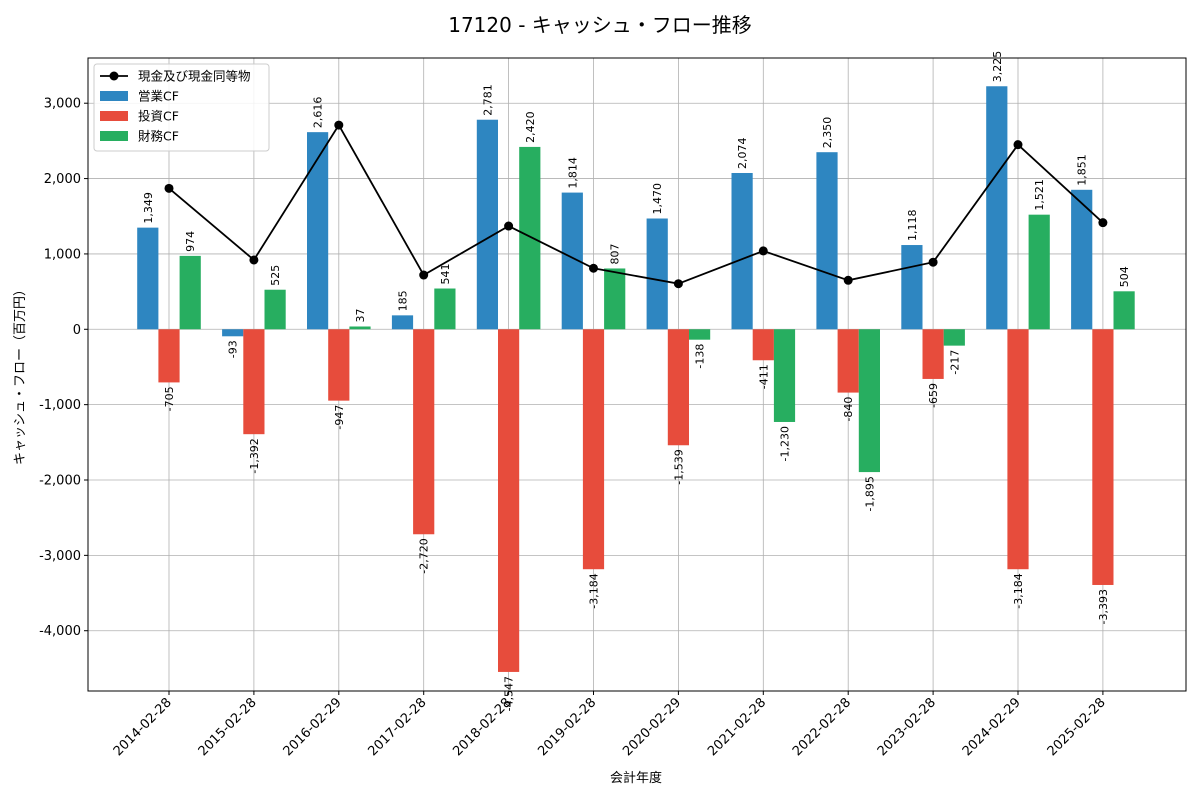 This screenshot has width=1200, height=800. Describe the element at coordinates (397, 727) in the screenshot. I see `x-tick-label: 2017-02-28` at that location.